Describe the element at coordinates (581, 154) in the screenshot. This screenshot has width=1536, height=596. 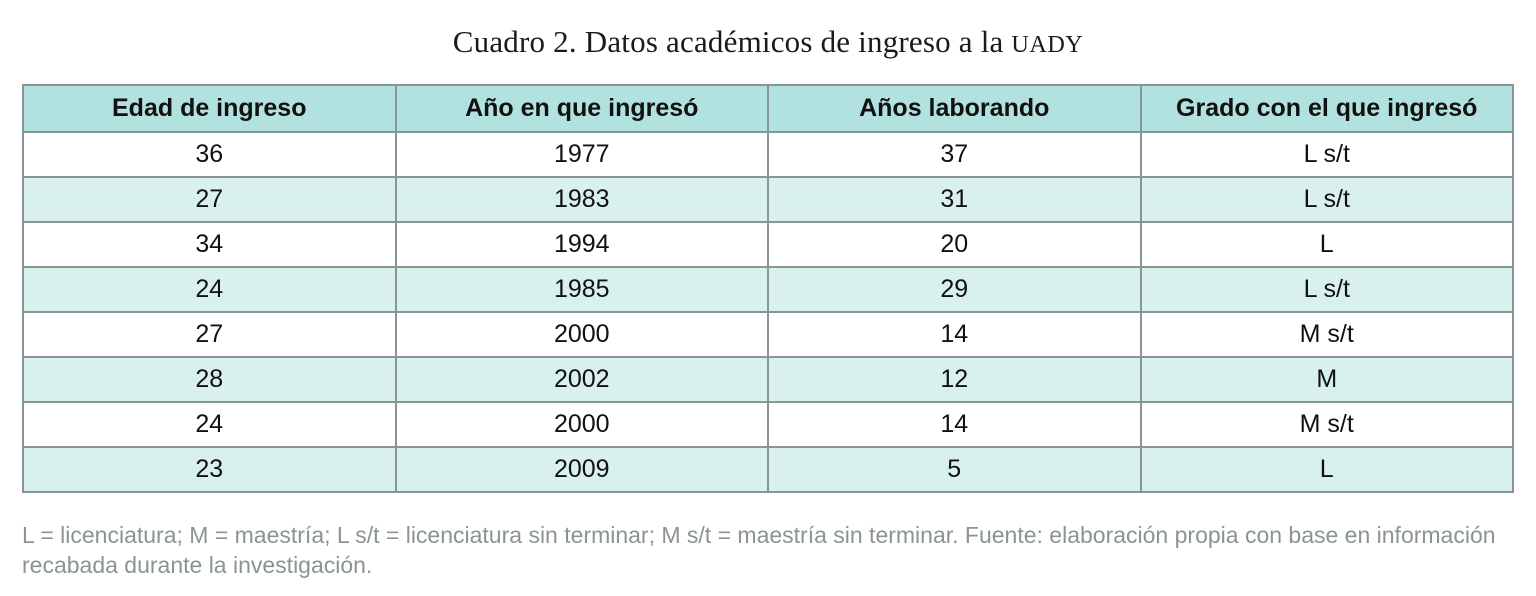
I see `table-cell: 1977` at that location.